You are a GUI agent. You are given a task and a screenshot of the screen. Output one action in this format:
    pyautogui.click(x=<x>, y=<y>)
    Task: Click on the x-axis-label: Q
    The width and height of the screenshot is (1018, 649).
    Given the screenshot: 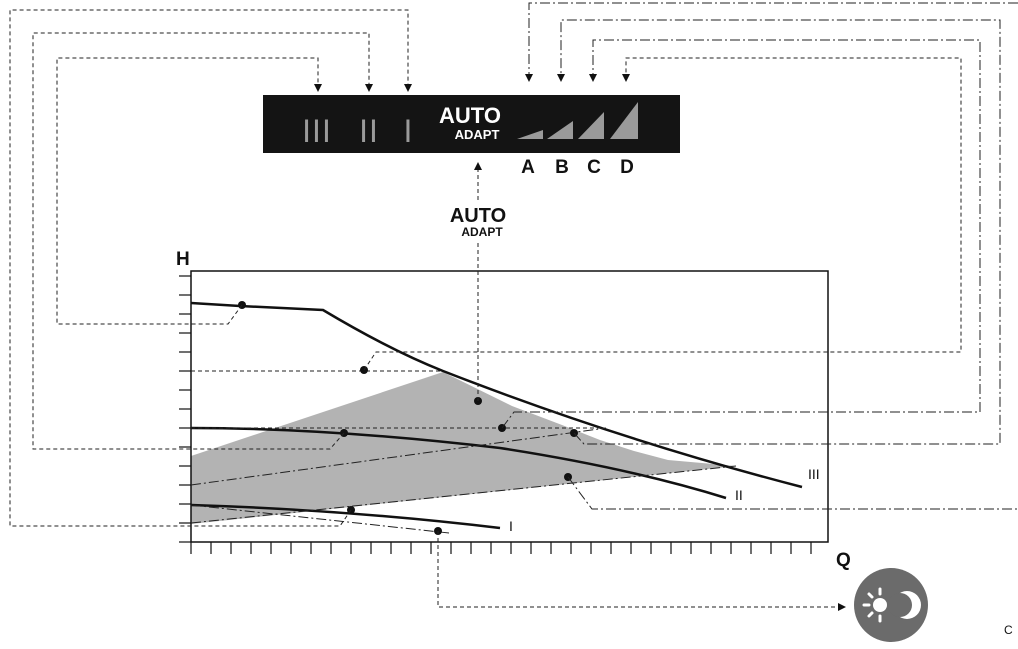 What is the action you would take?
    pyautogui.click(x=843, y=560)
    